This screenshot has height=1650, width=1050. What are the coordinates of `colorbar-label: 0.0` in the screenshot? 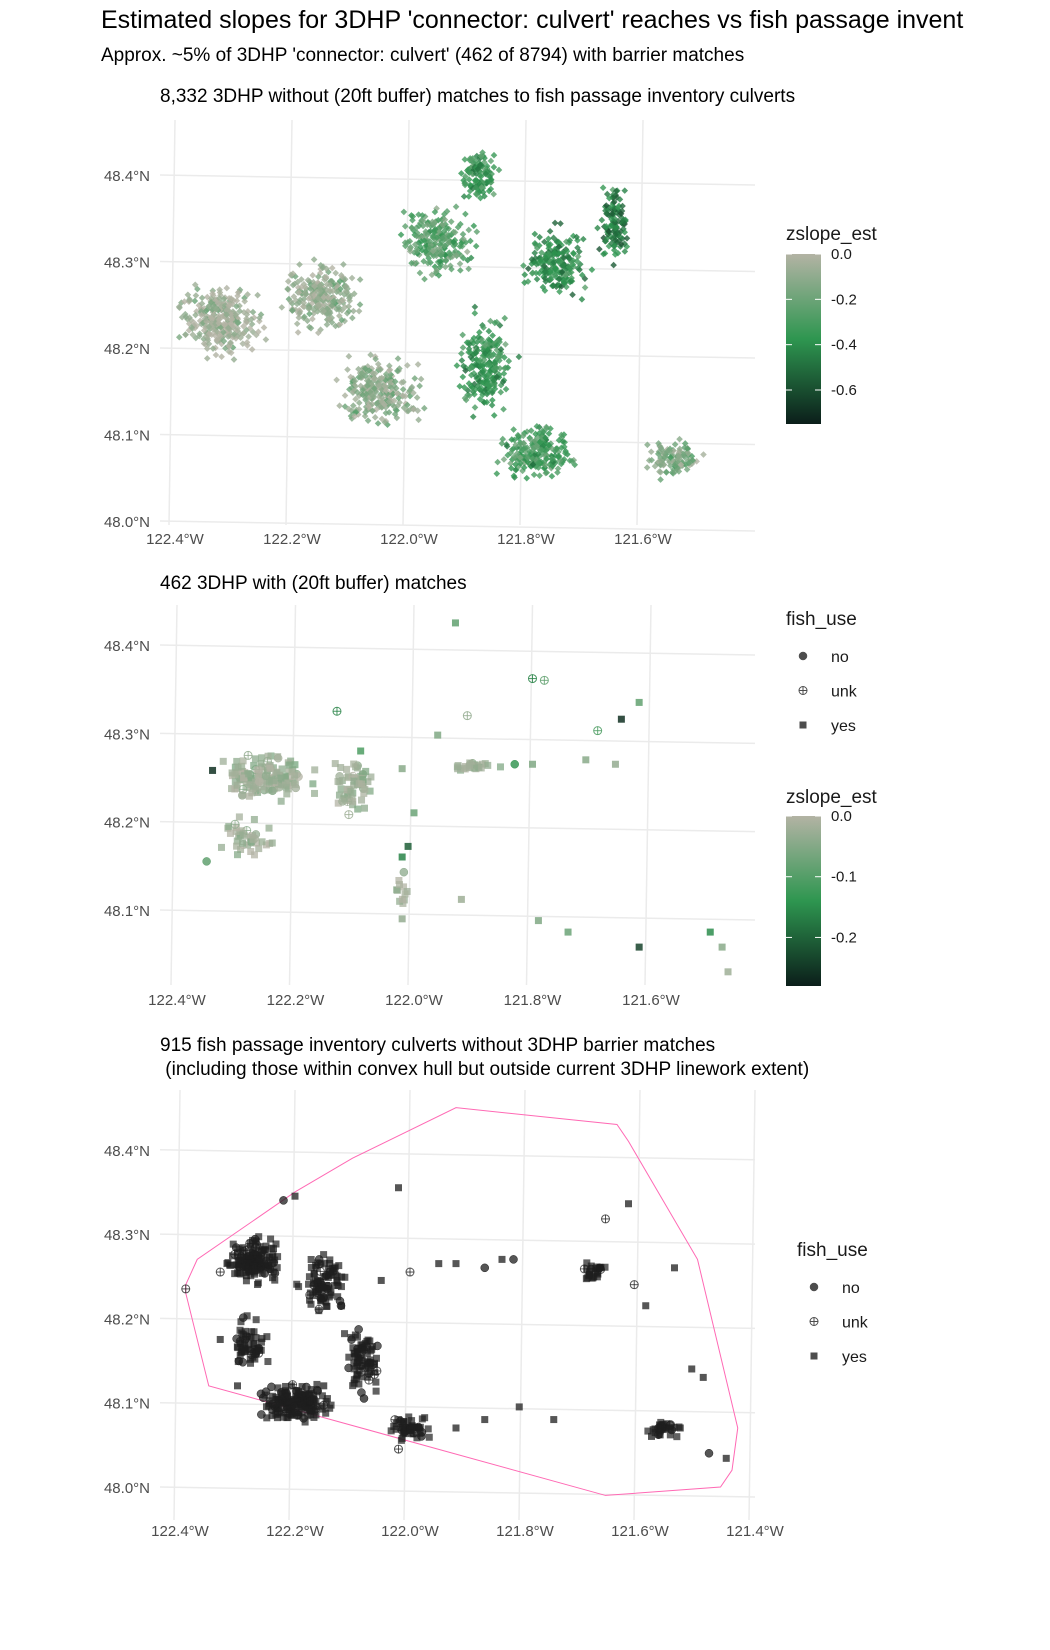 It's located at (841, 254).